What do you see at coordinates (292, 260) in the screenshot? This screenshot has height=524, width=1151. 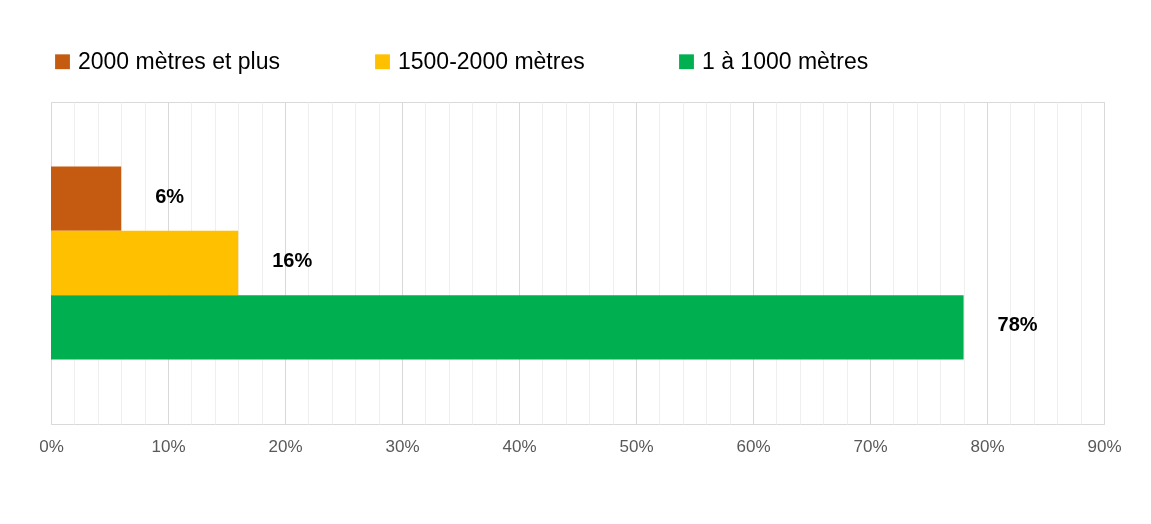 I see `data-label: 16%` at bounding box center [292, 260].